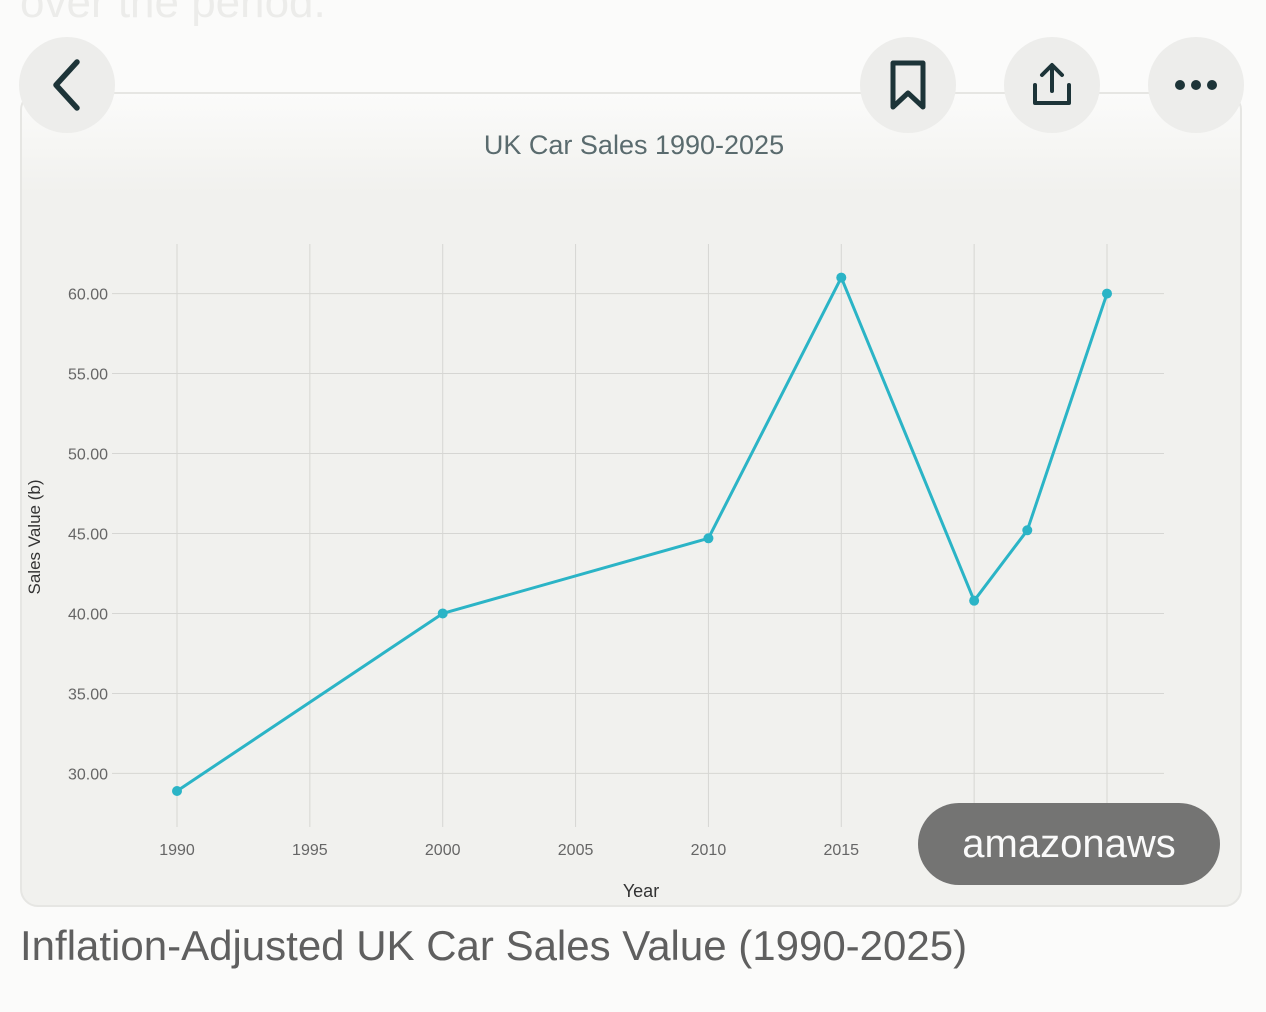 This screenshot has height=1012, width=1266. I want to click on y-tick-label: 45.00, so click(88, 534).